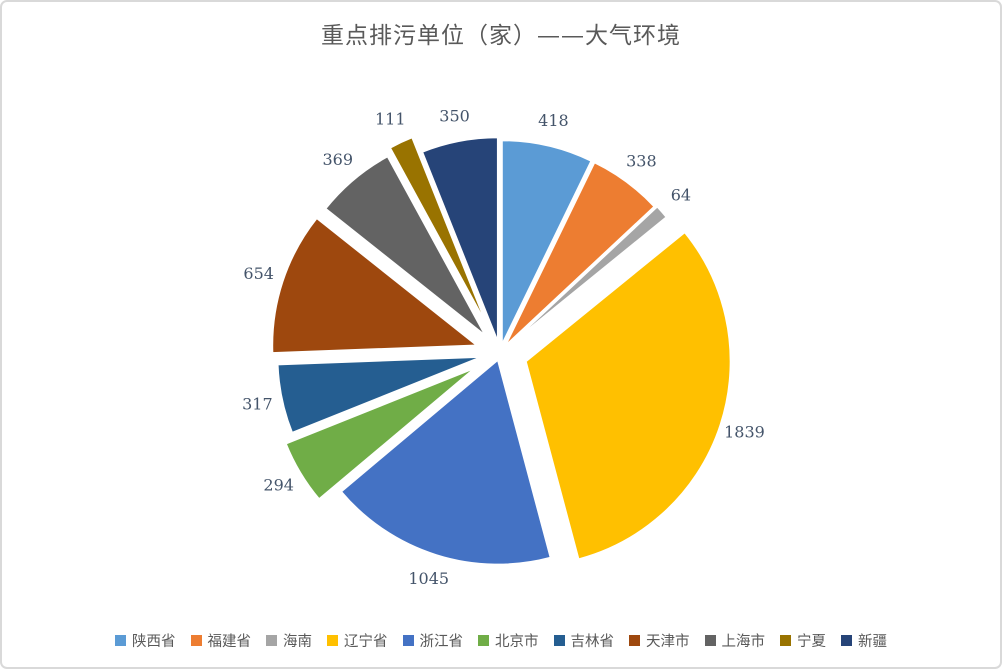 The width and height of the screenshot is (1002, 669). Describe the element at coordinates (559, 640) in the screenshot. I see `legend-swatch-jilin` at that location.